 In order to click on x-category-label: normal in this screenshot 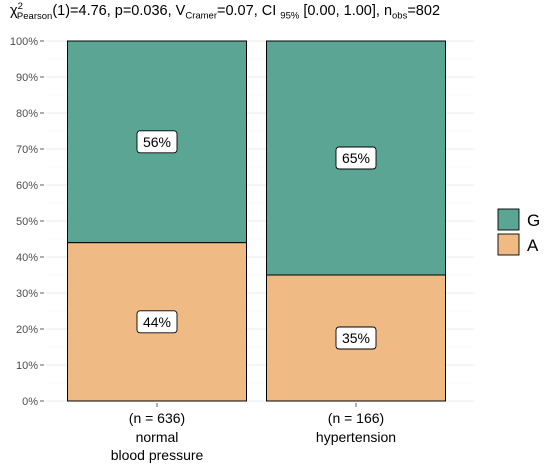, I will do `click(157, 437)`.